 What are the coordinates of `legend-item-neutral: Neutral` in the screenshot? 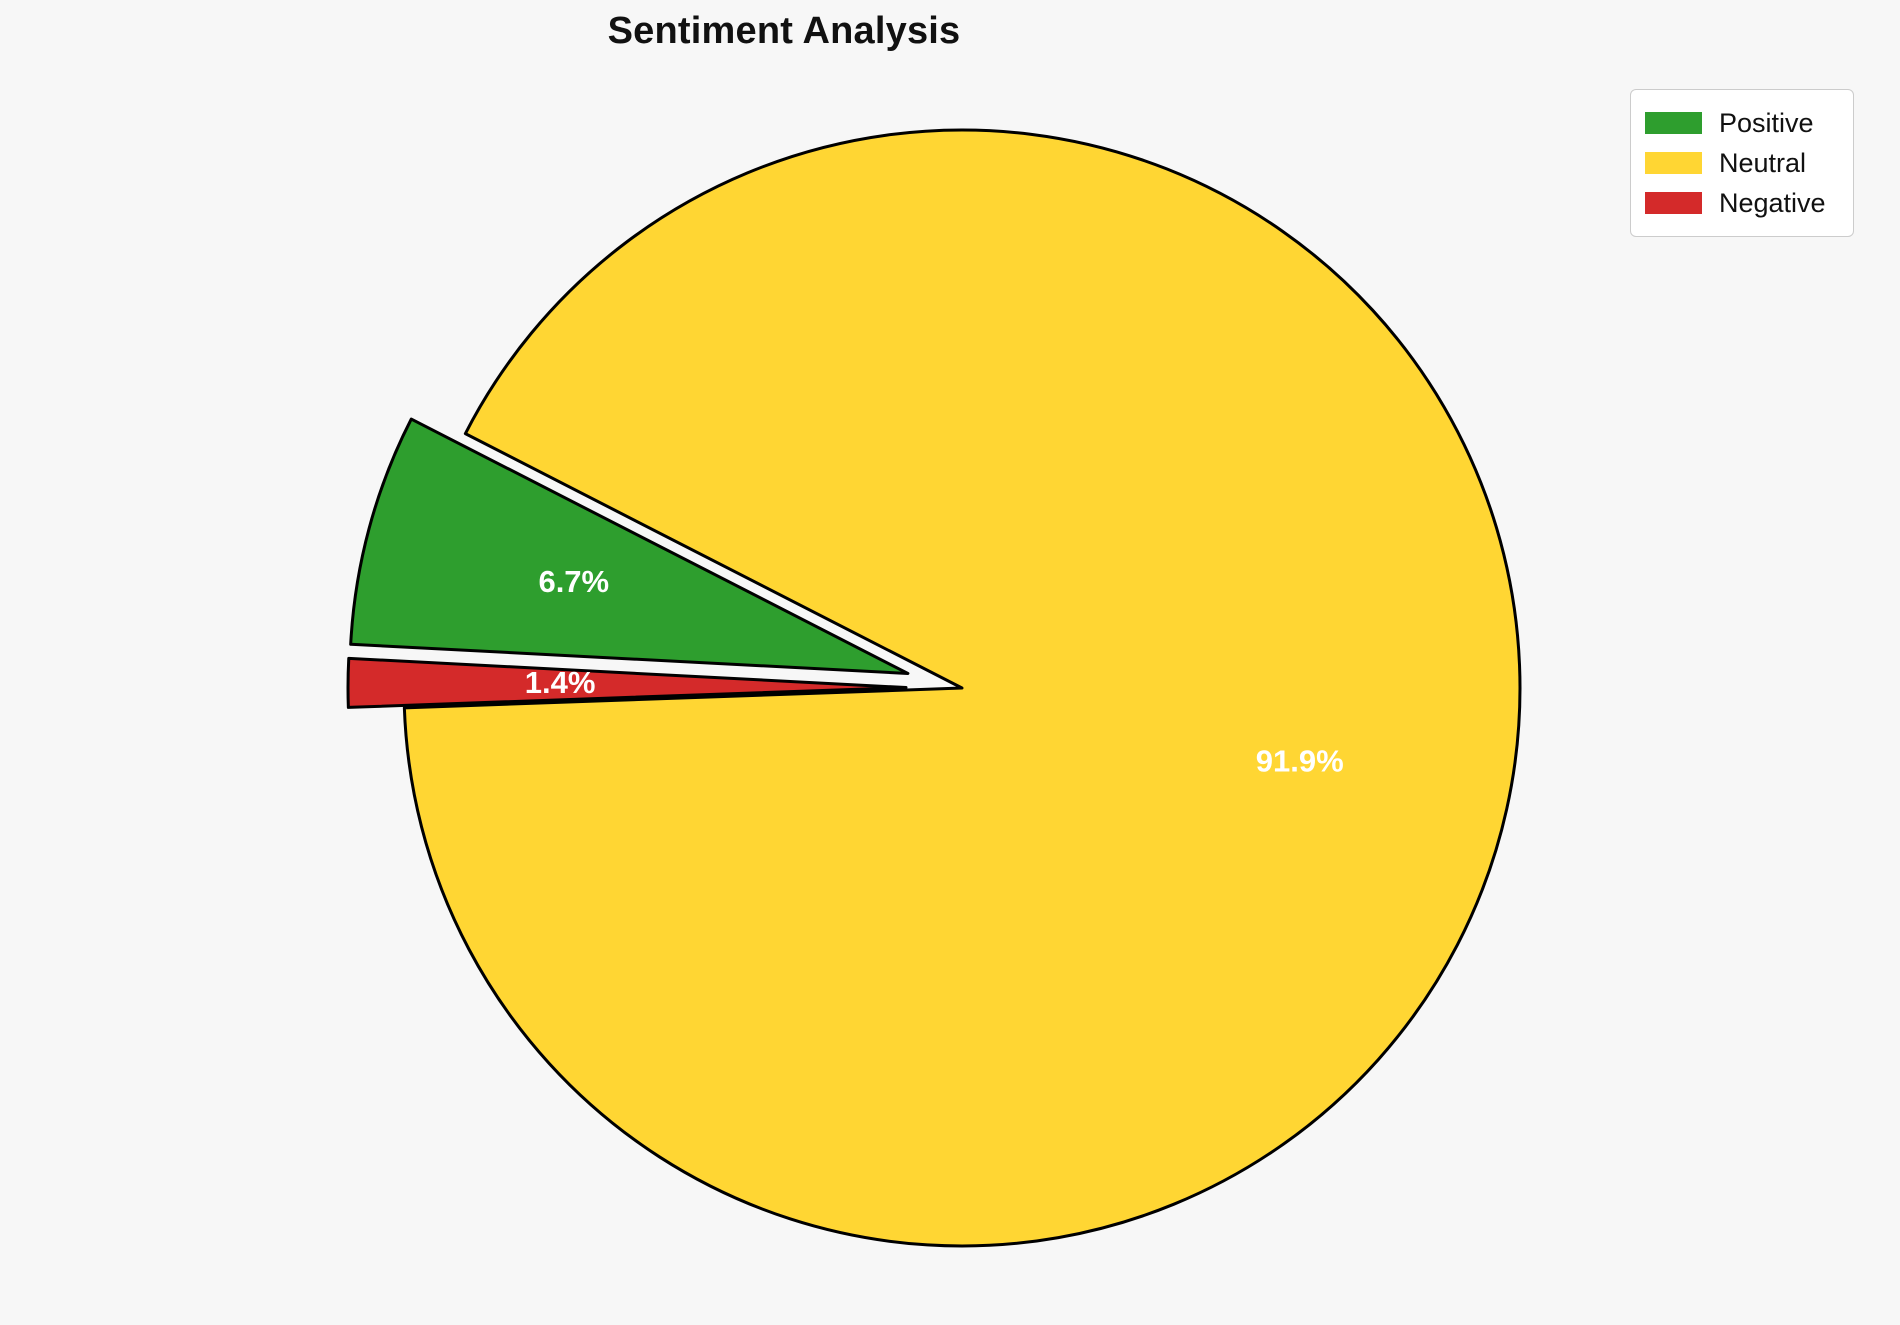 It's located at (1741, 163).